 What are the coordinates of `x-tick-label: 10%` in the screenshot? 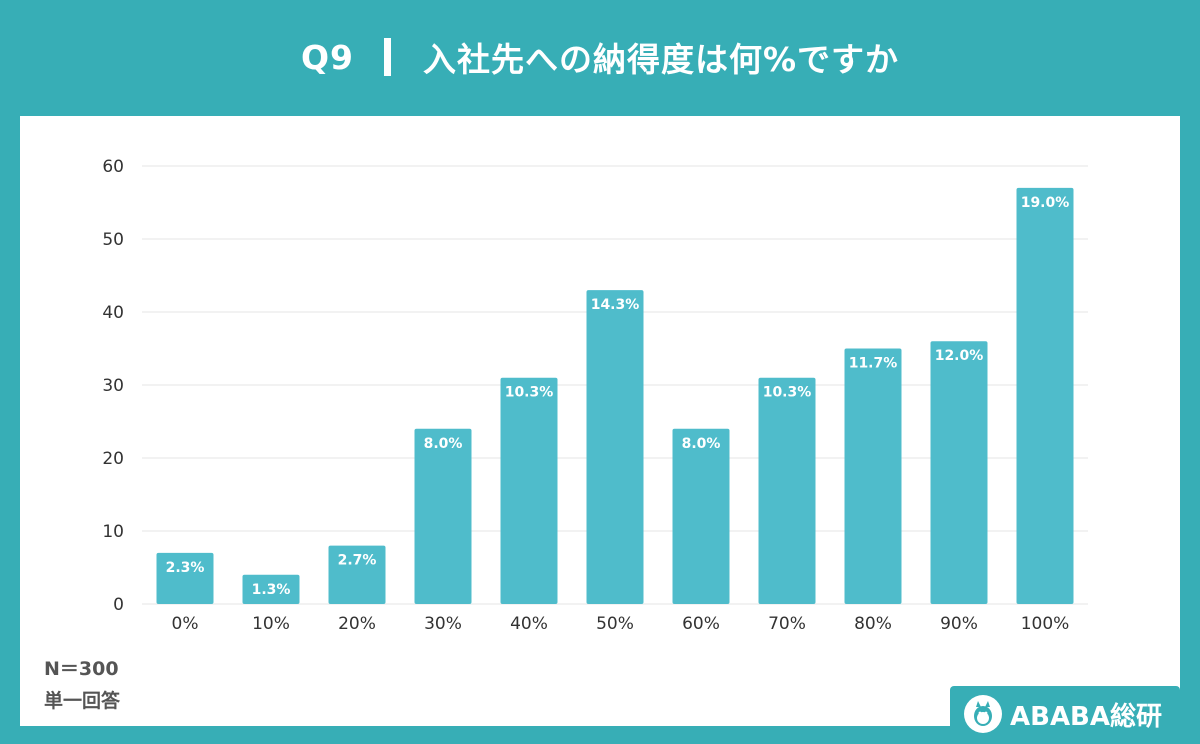 It's located at (271, 624).